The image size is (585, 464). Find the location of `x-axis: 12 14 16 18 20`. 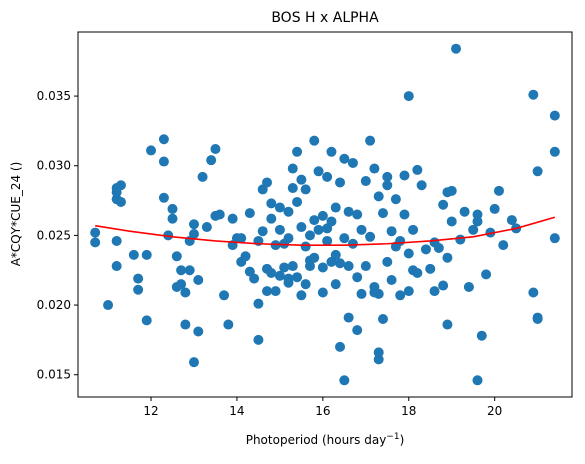

x-axis: 12 14 16 18 20 is located at coordinates (322, 407).